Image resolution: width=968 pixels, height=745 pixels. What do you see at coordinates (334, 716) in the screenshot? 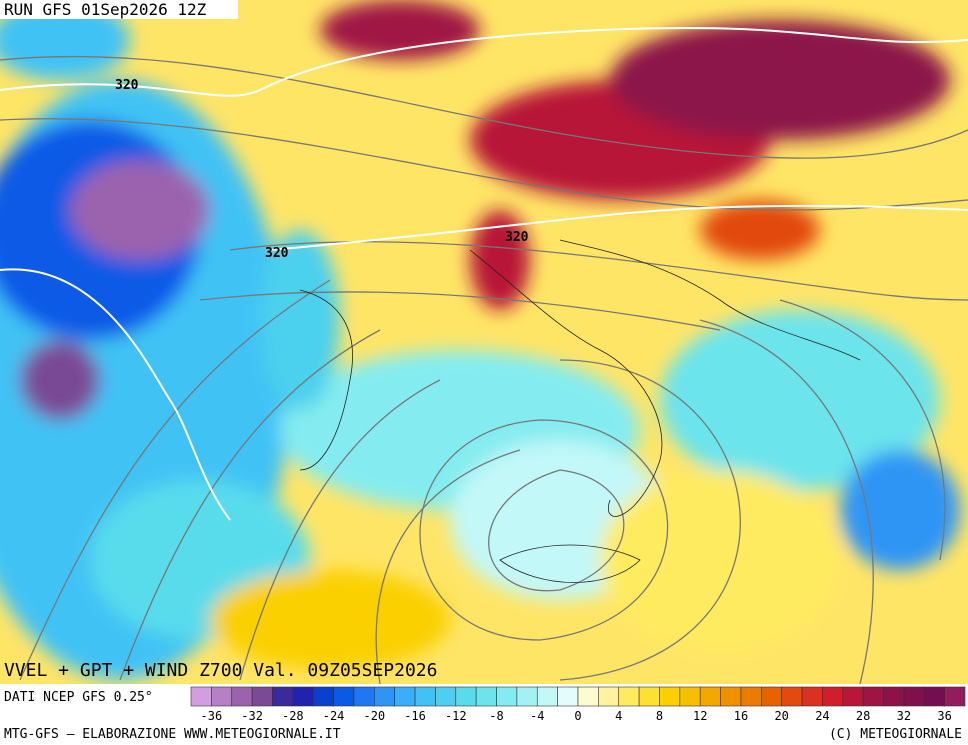
I see `legend-tick-label: -24` at bounding box center [334, 716].